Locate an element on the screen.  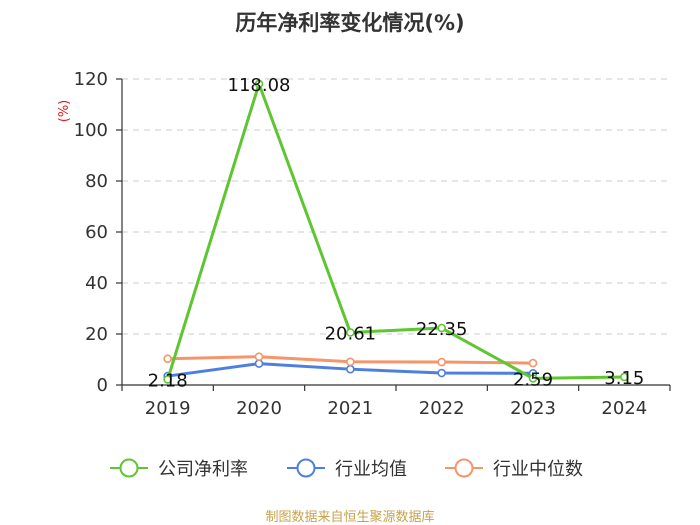
data-point-s2-2020 is located at coordinates (259, 356).